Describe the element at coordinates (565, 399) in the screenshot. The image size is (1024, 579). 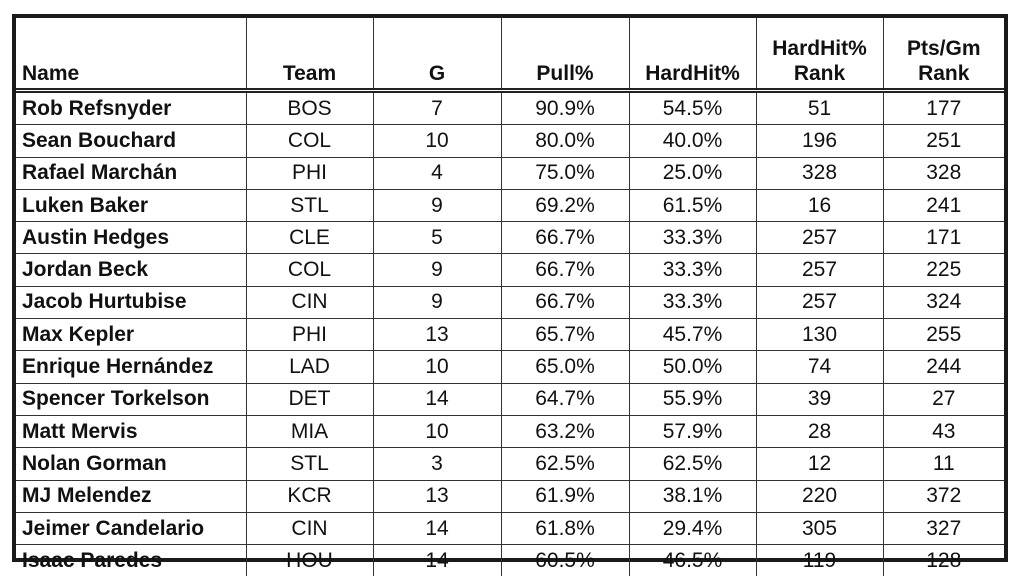
I see `pull-pct-cell: 64.7%` at that location.